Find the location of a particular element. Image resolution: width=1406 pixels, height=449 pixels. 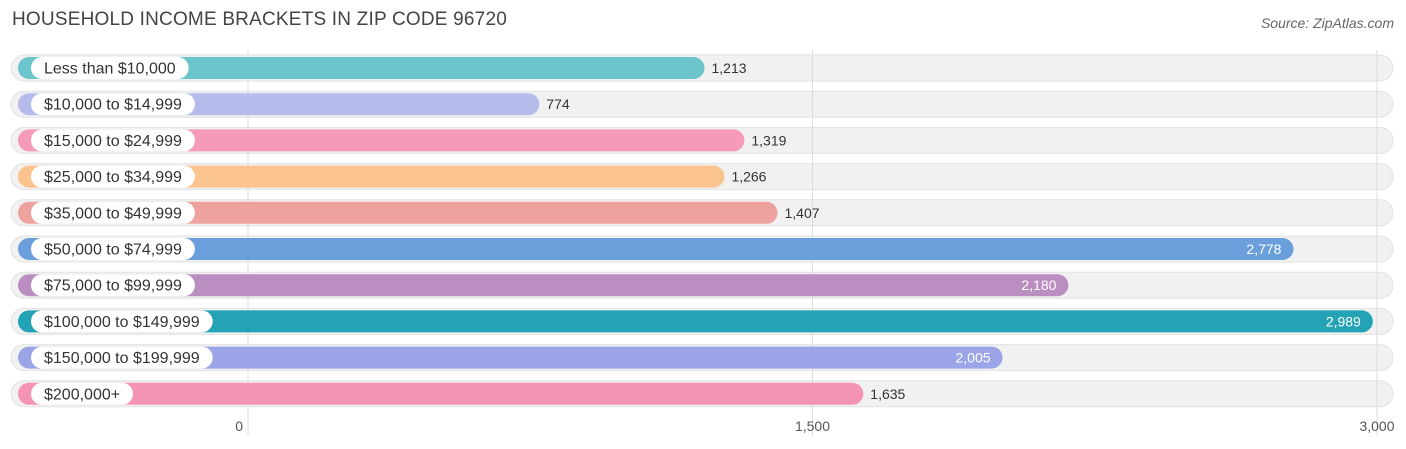

category-label: $200,000+ is located at coordinates (82, 394).